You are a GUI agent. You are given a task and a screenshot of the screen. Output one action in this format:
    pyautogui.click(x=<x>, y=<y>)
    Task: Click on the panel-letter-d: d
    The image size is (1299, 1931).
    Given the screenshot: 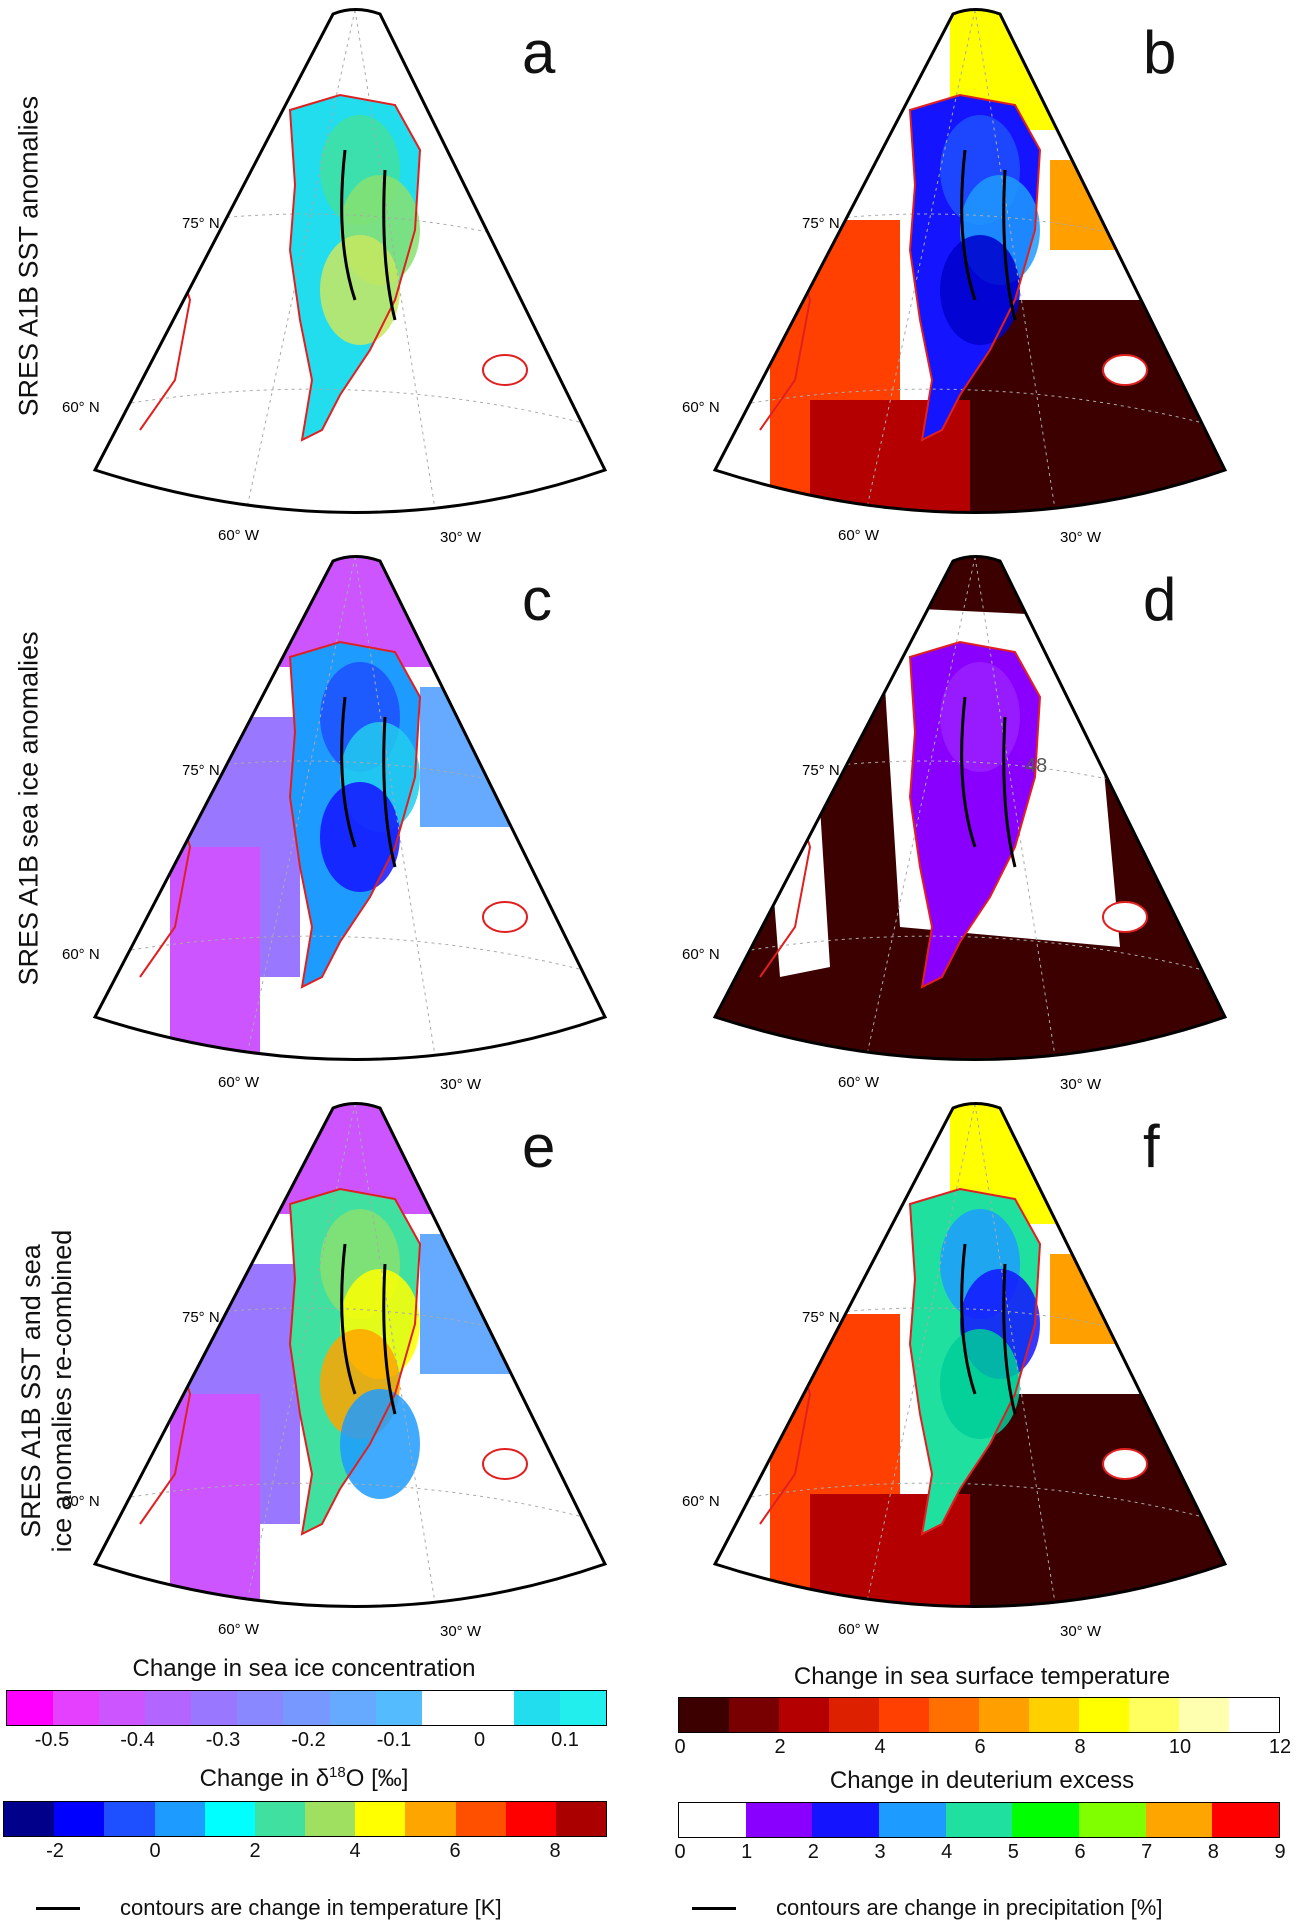 What is the action you would take?
    pyautogui.click(x=1160, y=599)
    